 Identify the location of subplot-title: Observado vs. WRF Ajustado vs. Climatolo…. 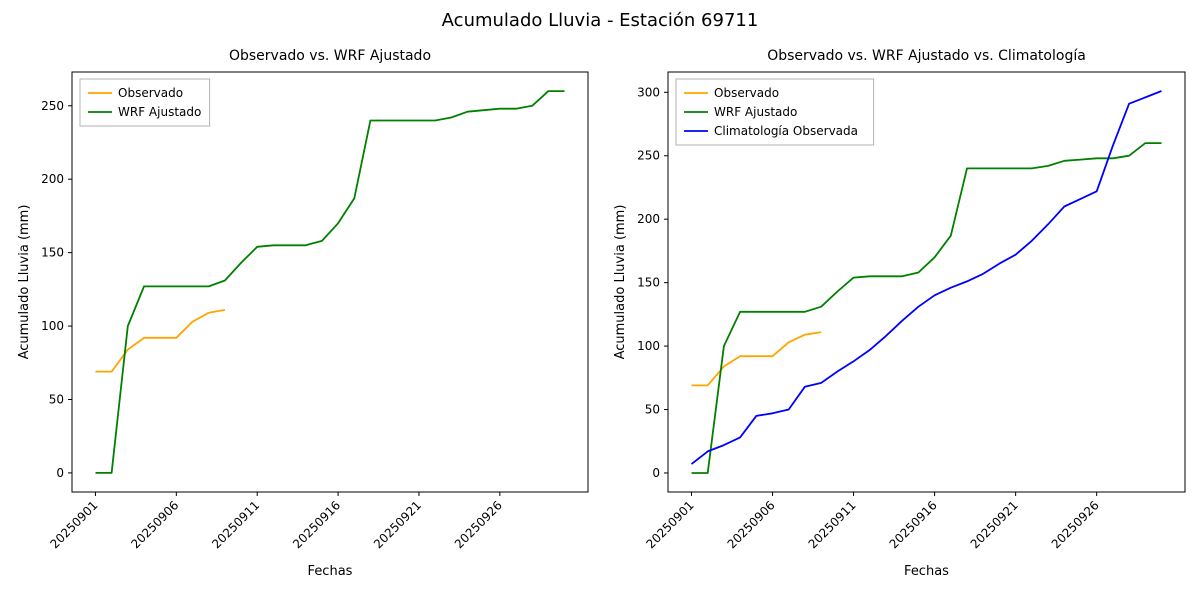
(926, 56).